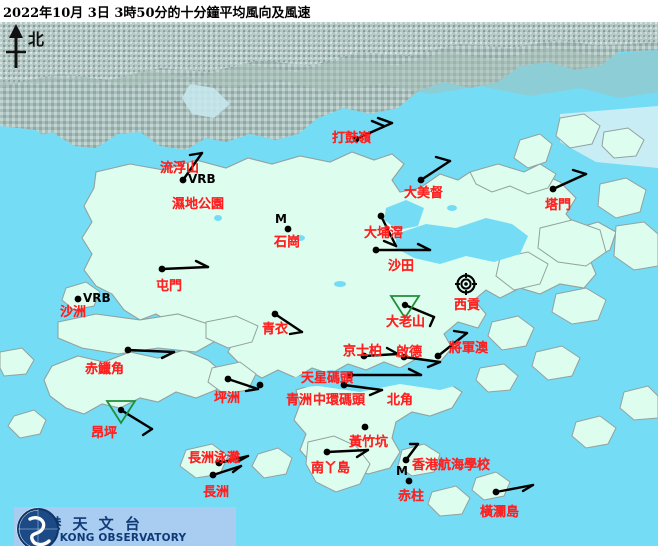 This screenshot has height=546, width=658. Describe the element at coordinates (17, 362) in the screenshot. I see `outlying-island-nw` at that location.